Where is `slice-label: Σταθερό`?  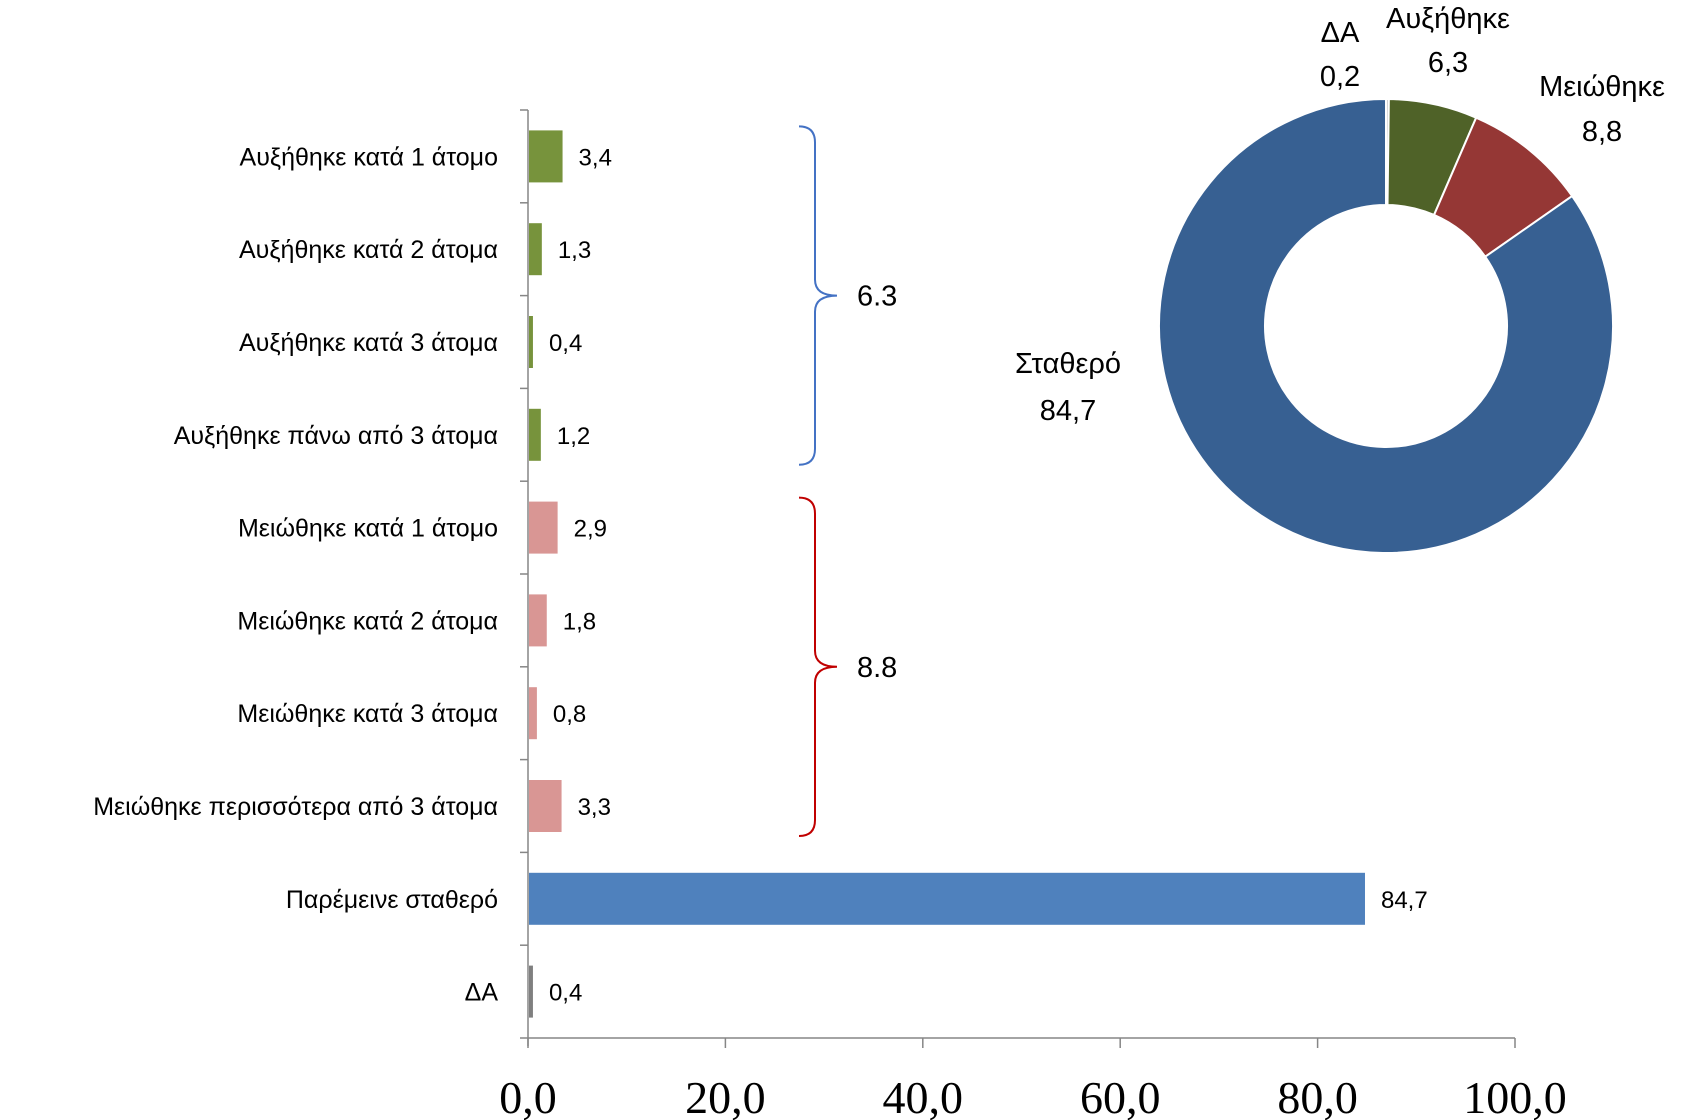
slice-label: Σταθερό is located at coordinates (1068, 364).